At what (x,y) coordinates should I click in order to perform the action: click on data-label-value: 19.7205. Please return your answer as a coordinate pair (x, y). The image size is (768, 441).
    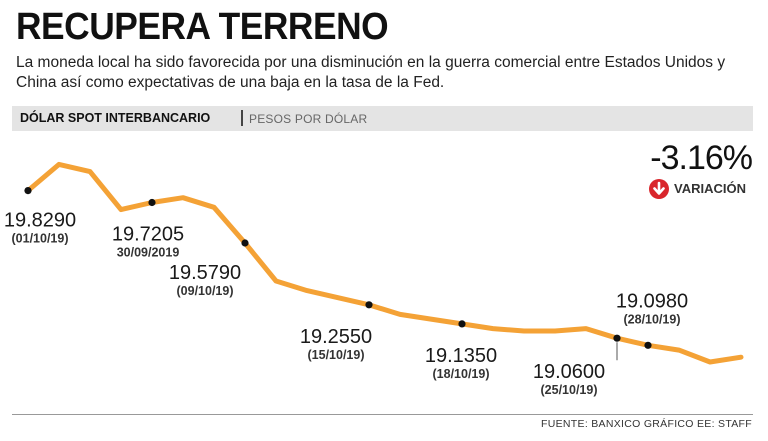
    Looking at the image, I should click on (148, 235).